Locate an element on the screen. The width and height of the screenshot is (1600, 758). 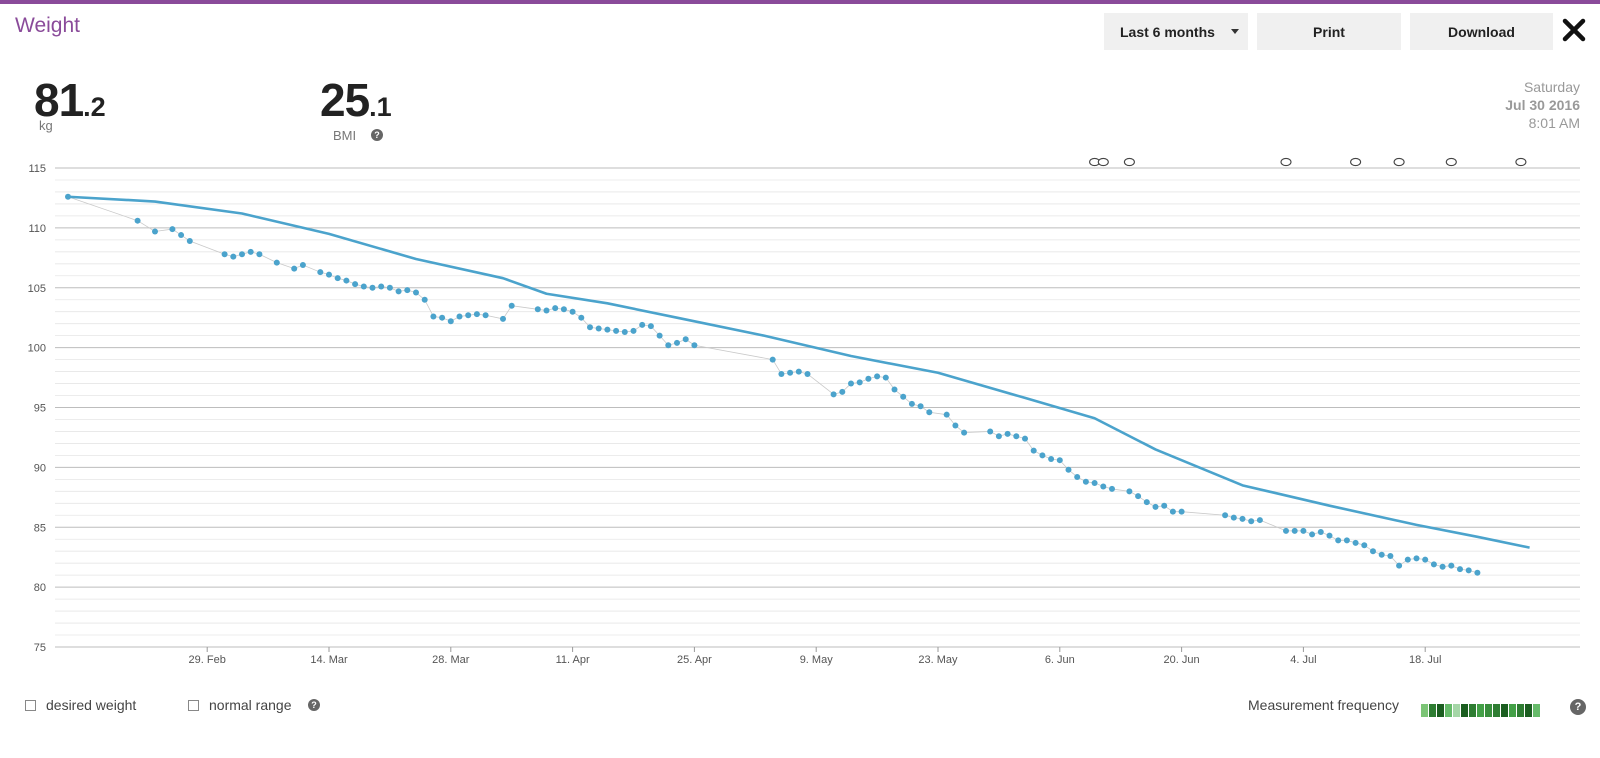
y-tick-label: 100 is located at coordinates (37, 349).